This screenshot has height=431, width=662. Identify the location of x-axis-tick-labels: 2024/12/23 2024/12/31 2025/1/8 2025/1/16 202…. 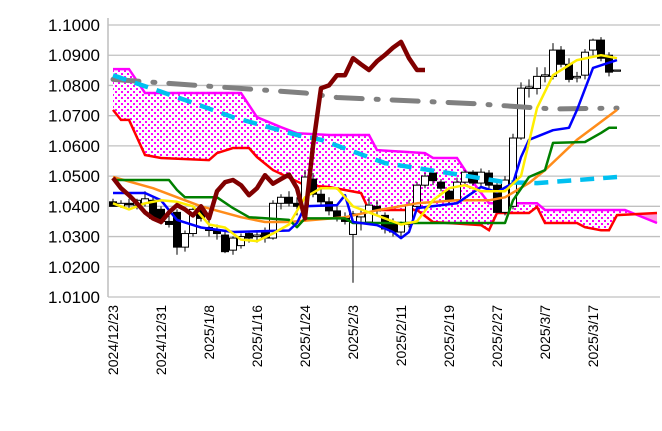
(353, 340).